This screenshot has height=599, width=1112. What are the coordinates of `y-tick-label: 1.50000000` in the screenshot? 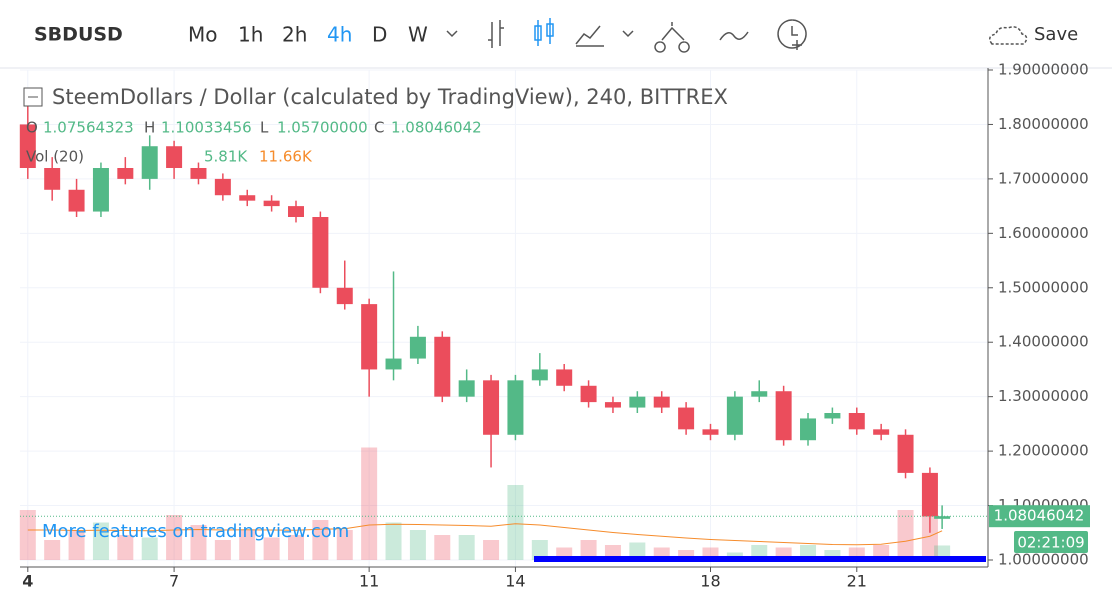 It's located at (1043, 287).